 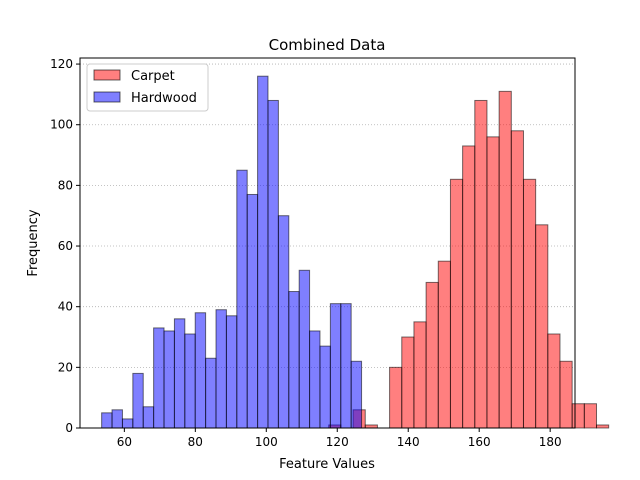 I want to click on x-axis-ticks: 60 80 100 120 140 160 180, so click(x=339, y=438).